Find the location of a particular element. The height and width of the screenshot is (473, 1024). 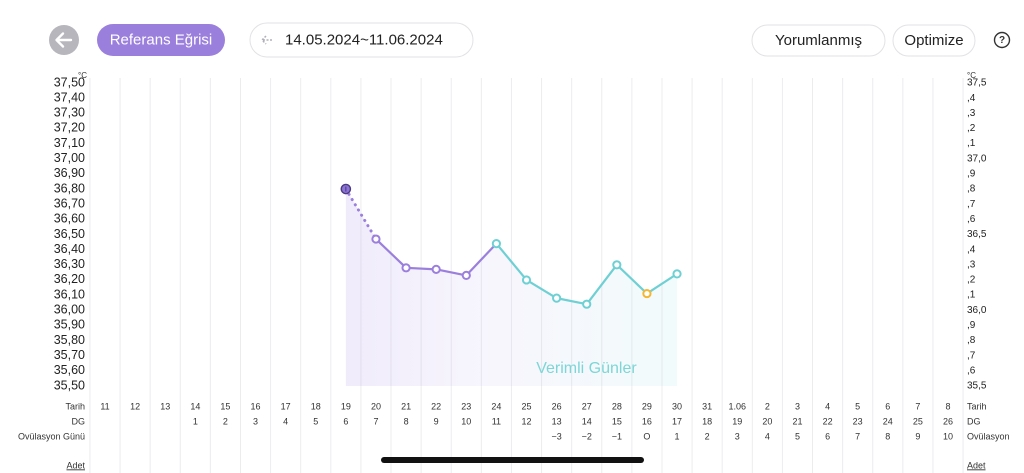

y-tick-label: 37,30 is located at coordinates (69, 113).